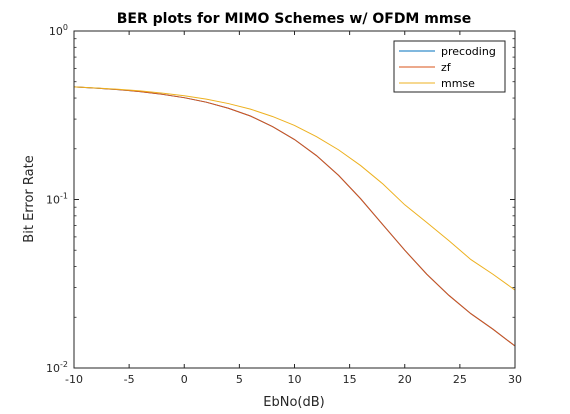 Image resolution: width=570 pixels, height=414 pixels. Describe the element at coordinates (515, 379) in the screenshot. I see `x-tick-label: 30` at that location.